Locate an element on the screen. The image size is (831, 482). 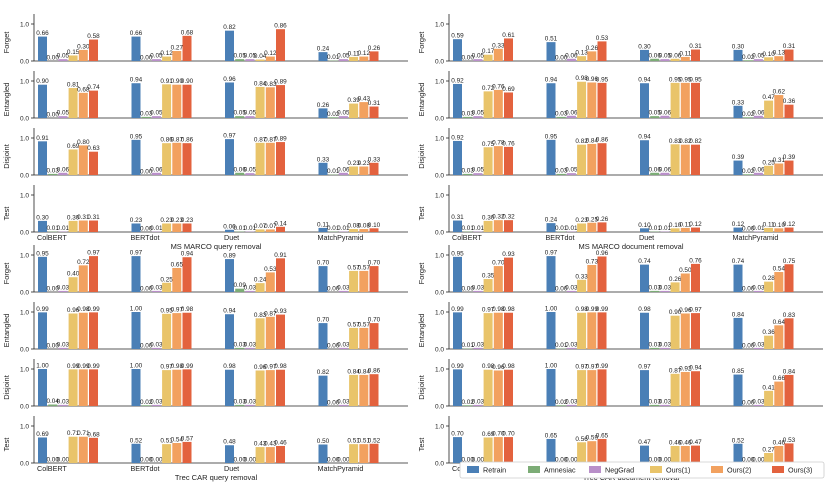
bar-value-label: 0.13 is located at coordinates (581, 53).